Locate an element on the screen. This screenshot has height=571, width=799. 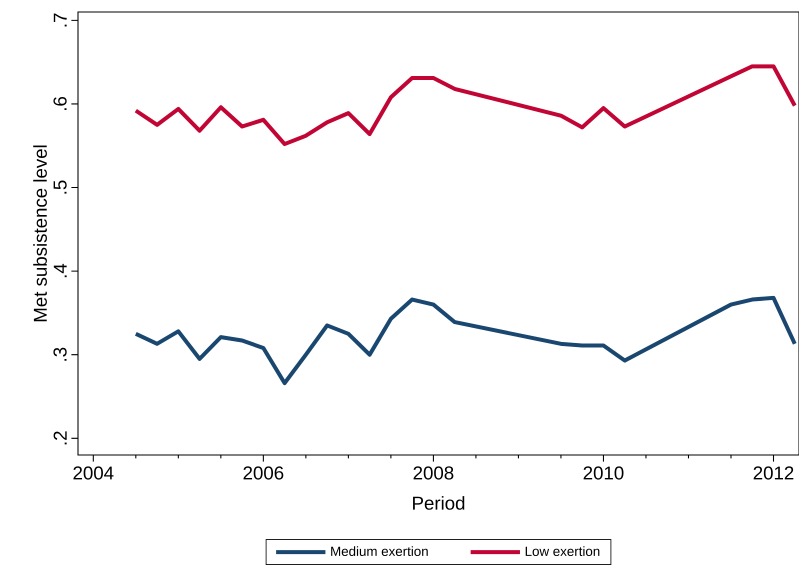
y-tick-label: .5 is located at coordinates (60, 187).